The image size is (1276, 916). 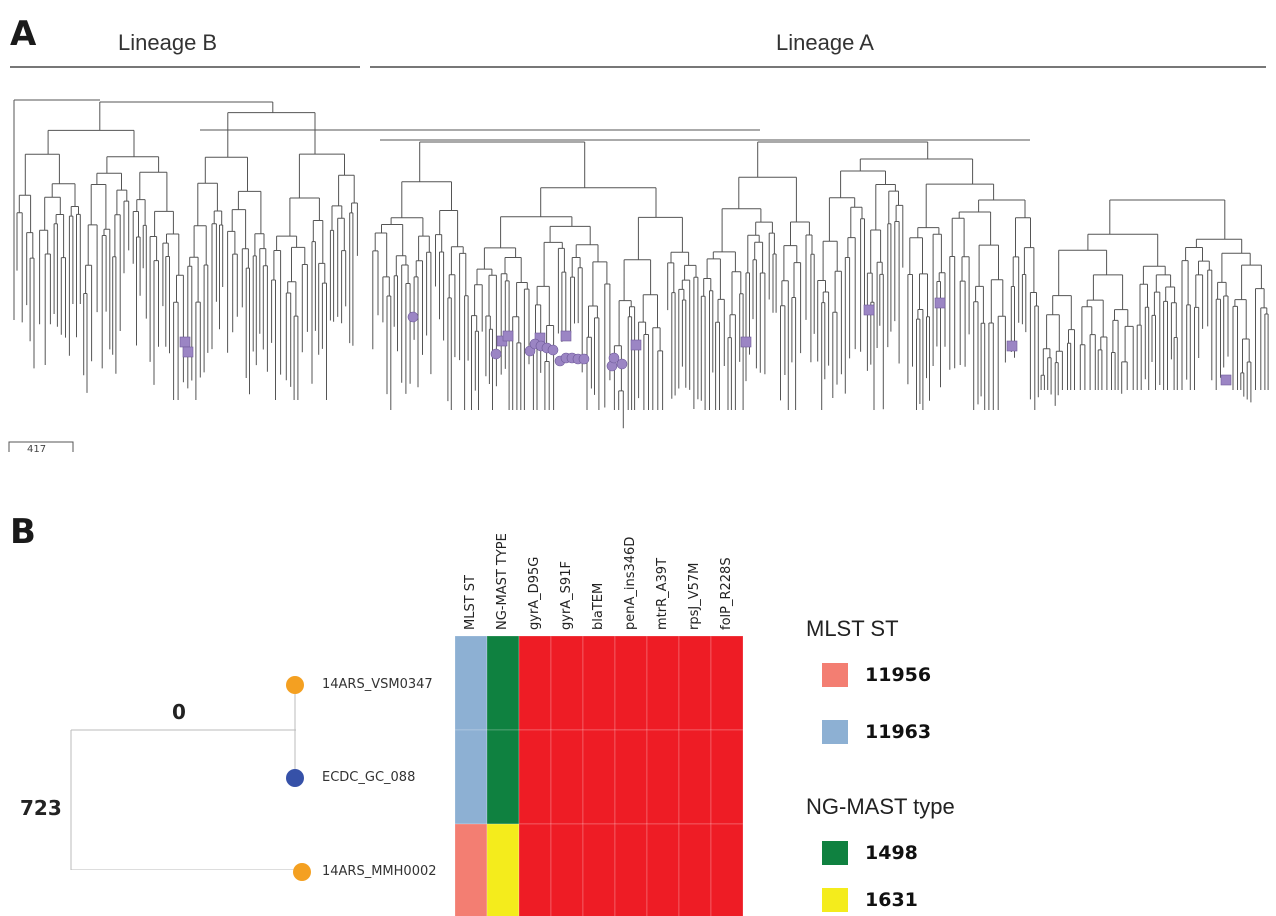 What do you see at coordinates (534, 593) in the screenshot?
I see `col-header-gyra-d95g: gyrA_D95G` at bounding box center [534, 593].